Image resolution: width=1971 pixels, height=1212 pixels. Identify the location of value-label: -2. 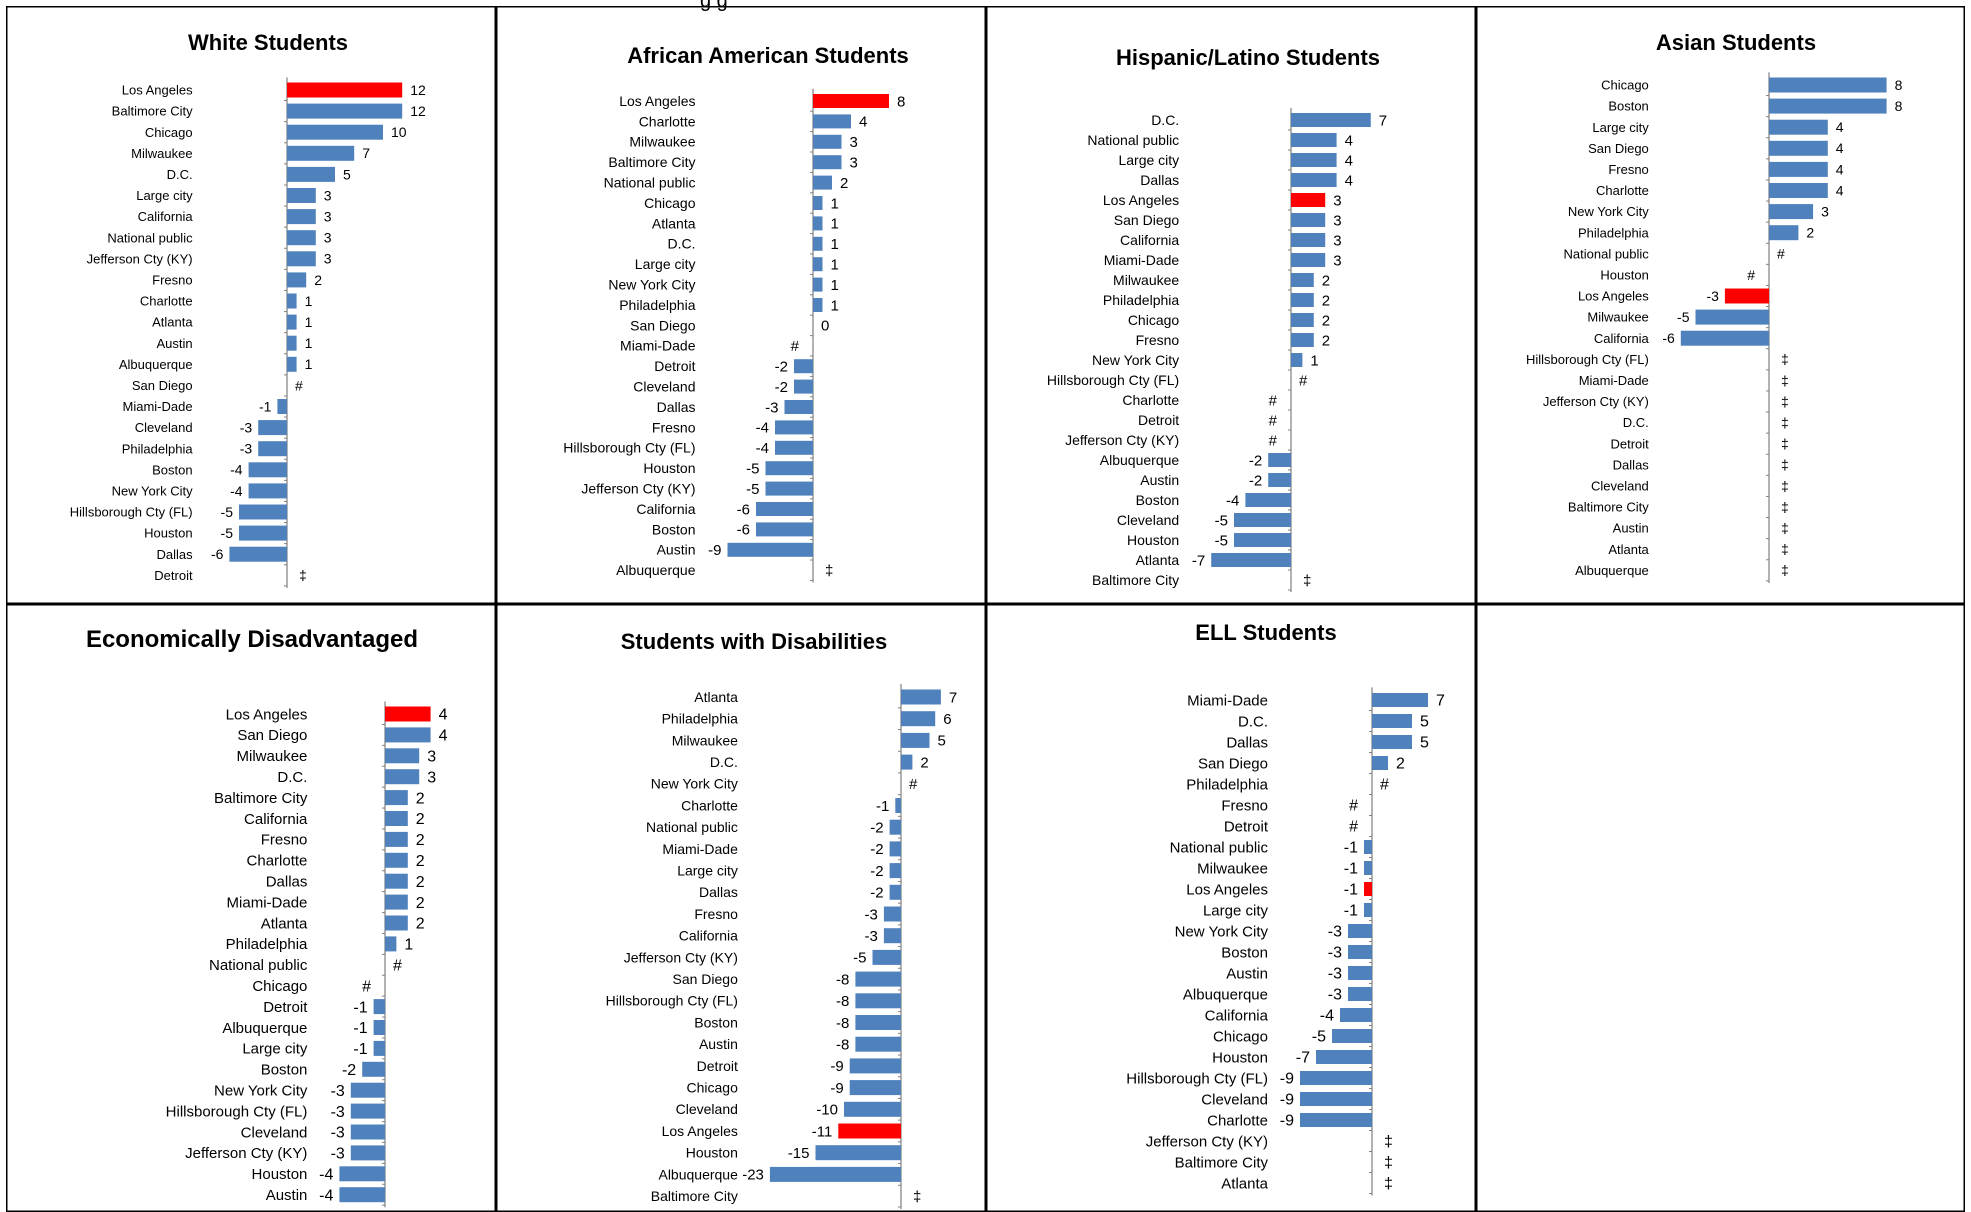
(781, 367).